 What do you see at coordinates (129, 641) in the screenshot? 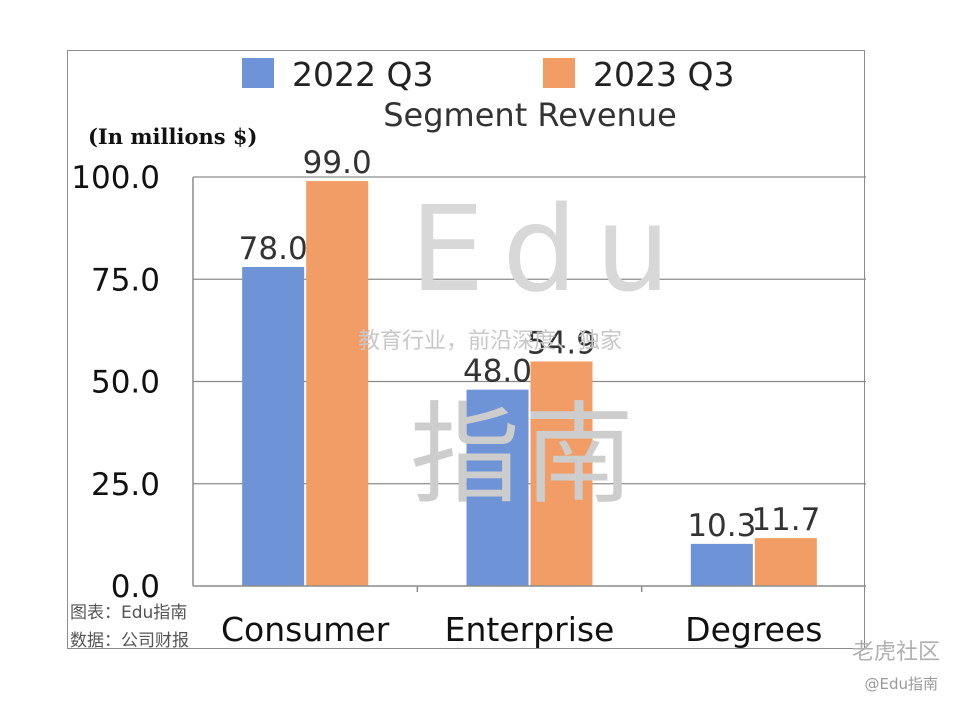
I see `source-data-from: 数据：公司财报` at bounding box center [129, 641].